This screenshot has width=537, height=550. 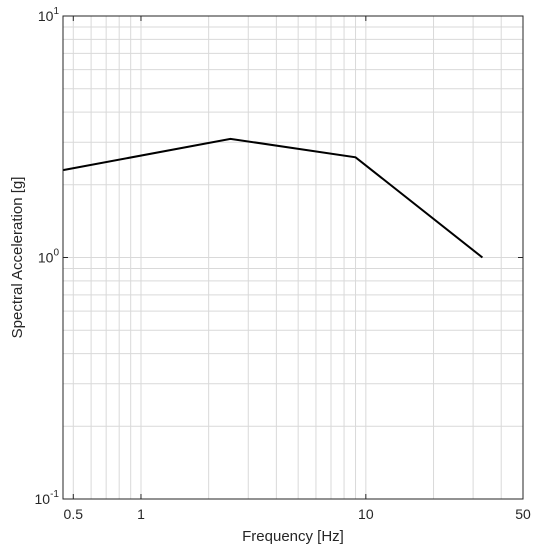 I want to click on x-tick-label: 1, so click(x=141, y=514).